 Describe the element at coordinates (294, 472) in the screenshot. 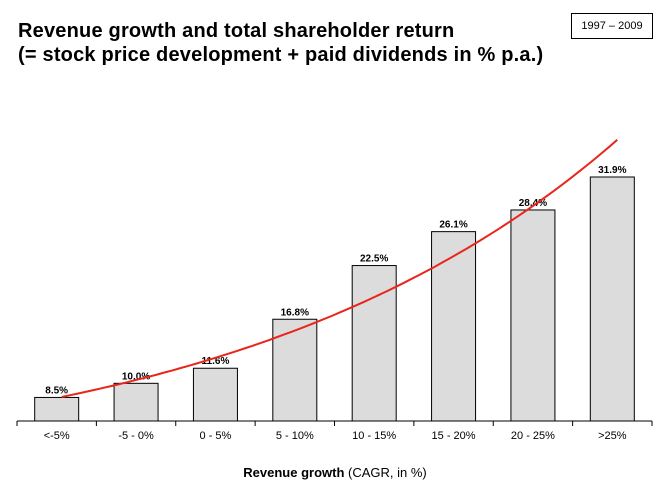

I see `x-axis-label-bold: Revenue growth` at that location.